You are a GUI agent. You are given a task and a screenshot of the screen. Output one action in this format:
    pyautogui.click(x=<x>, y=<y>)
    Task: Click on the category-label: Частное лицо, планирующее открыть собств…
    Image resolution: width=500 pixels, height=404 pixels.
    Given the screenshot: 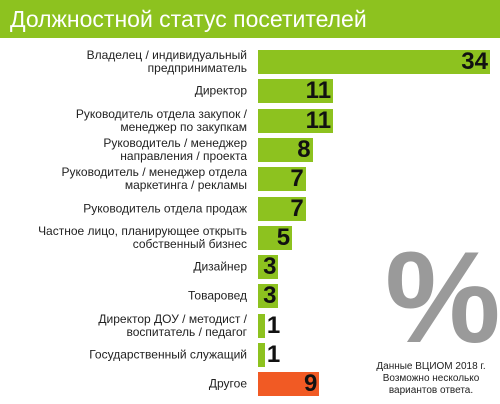 What is the action you would take?
    pyautogui.click(x=142, y=237)
    